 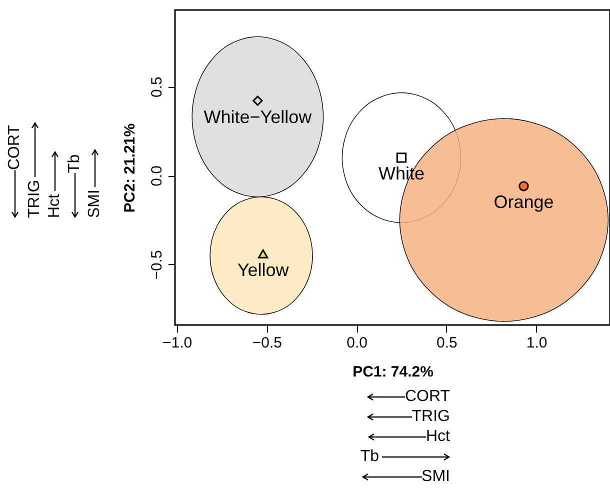 I want to click on series-label: Yellow, so click(x=263, y=270).